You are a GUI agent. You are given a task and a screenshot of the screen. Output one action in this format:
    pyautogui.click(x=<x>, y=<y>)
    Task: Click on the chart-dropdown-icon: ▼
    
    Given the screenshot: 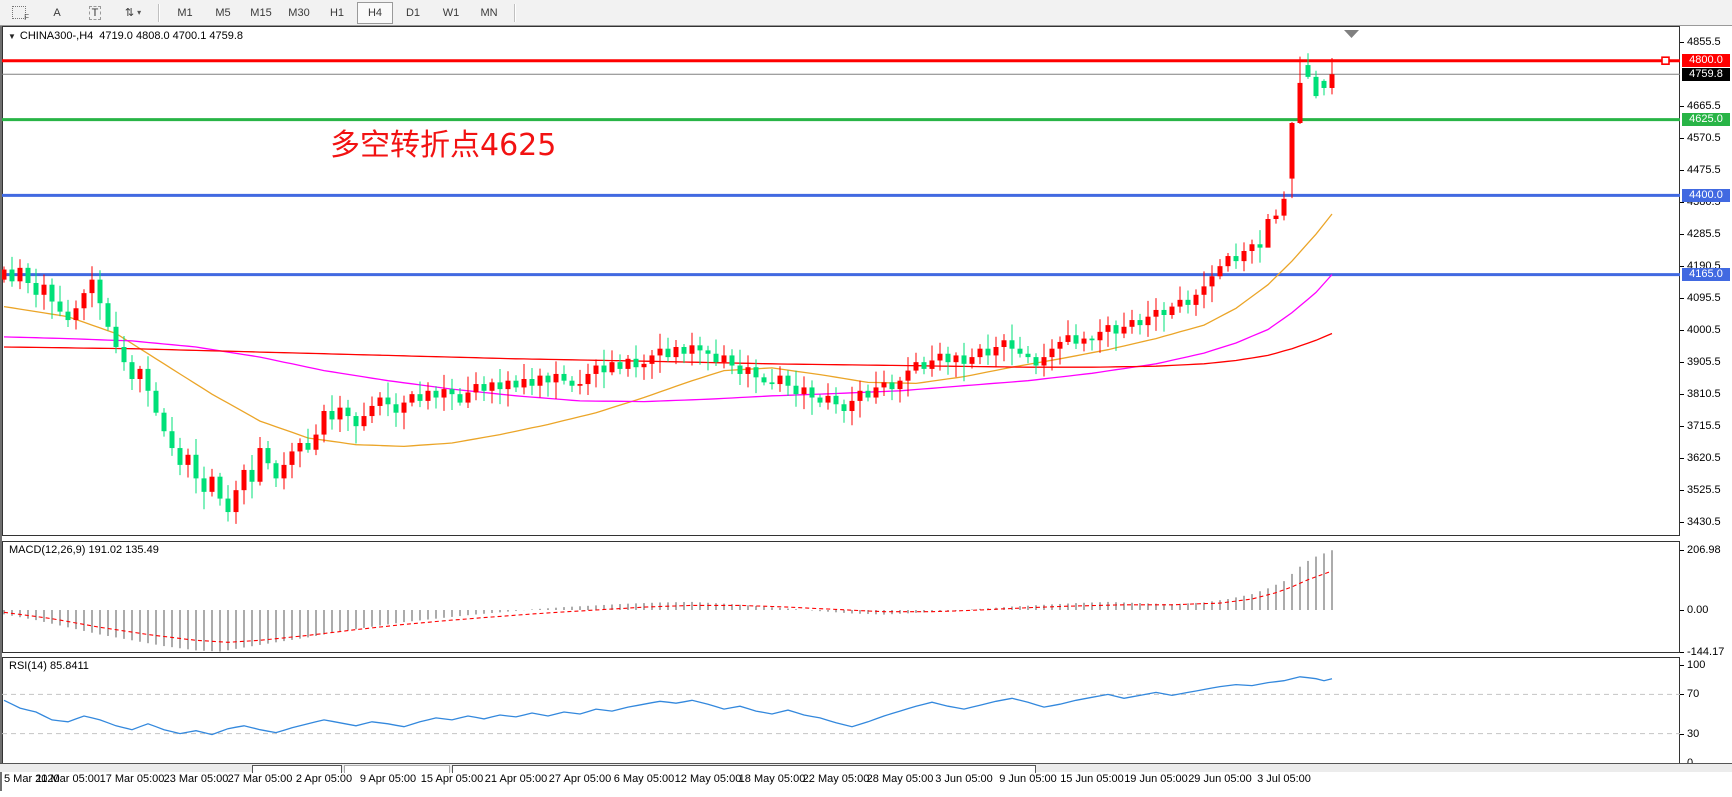 What is the action you would take?
    pyautogui.click(x=12, y=36)
    